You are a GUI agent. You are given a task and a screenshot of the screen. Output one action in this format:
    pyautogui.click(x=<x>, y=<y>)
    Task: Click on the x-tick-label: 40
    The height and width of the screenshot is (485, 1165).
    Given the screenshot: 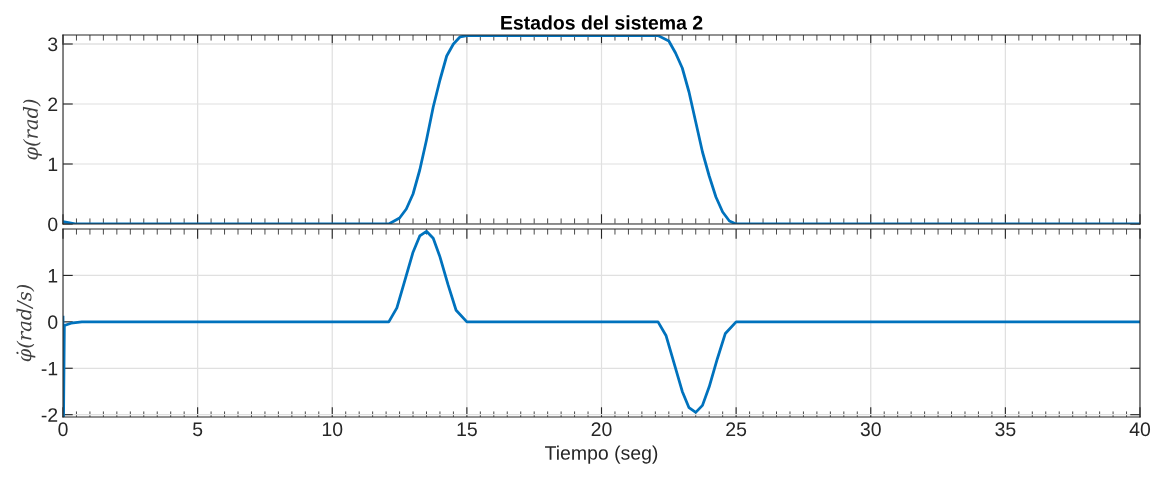 What is the action you would take?
    pyautogui.click(x=1140, y=429)
    